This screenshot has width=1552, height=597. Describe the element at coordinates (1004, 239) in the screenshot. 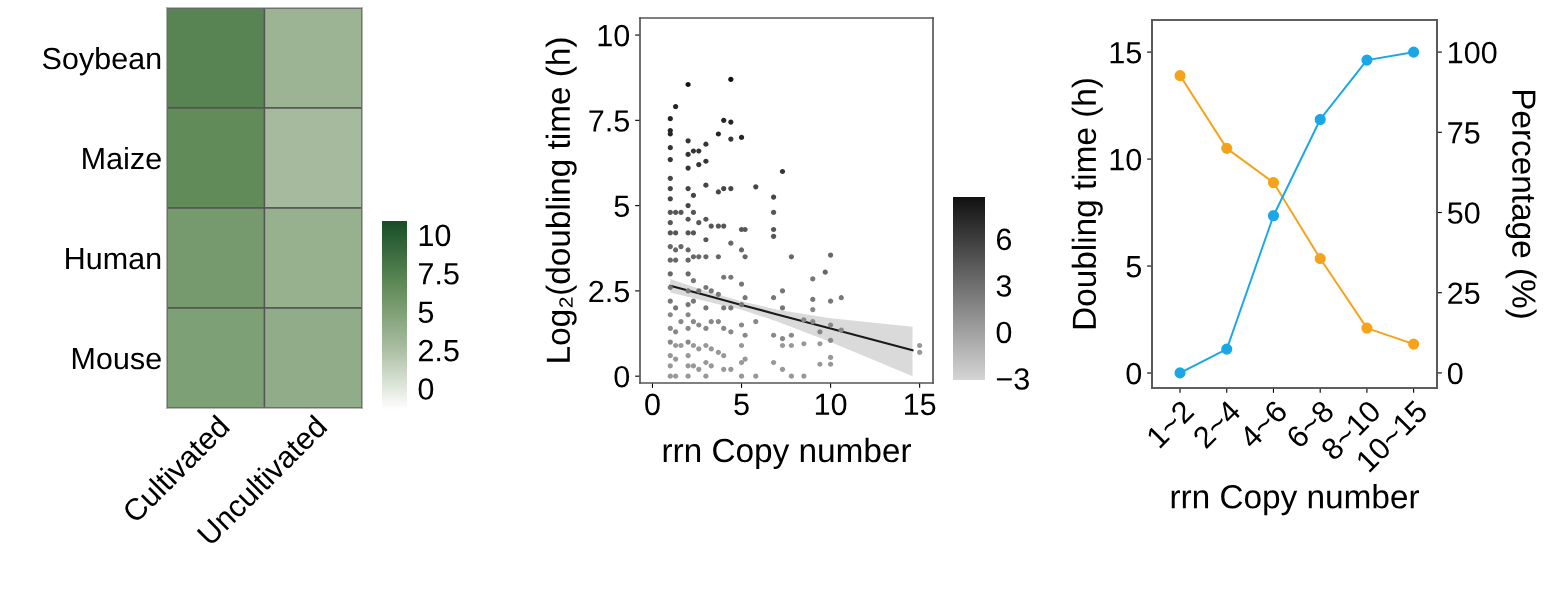

I see `color-bar-label: 6` at that location.